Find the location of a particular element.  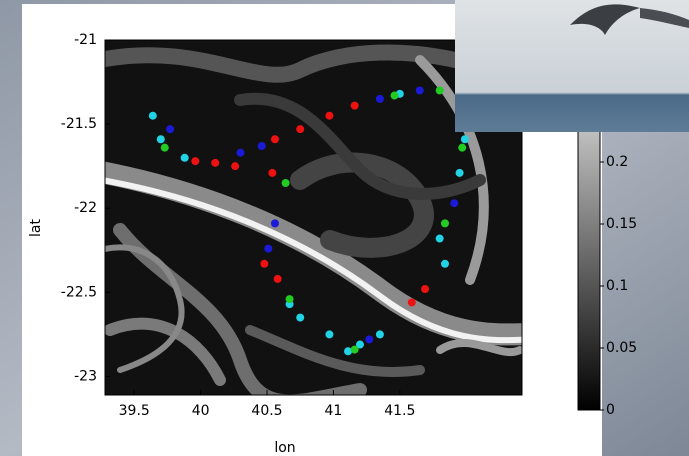

x-tick-label: 41 is located at coordinates (334, 411).